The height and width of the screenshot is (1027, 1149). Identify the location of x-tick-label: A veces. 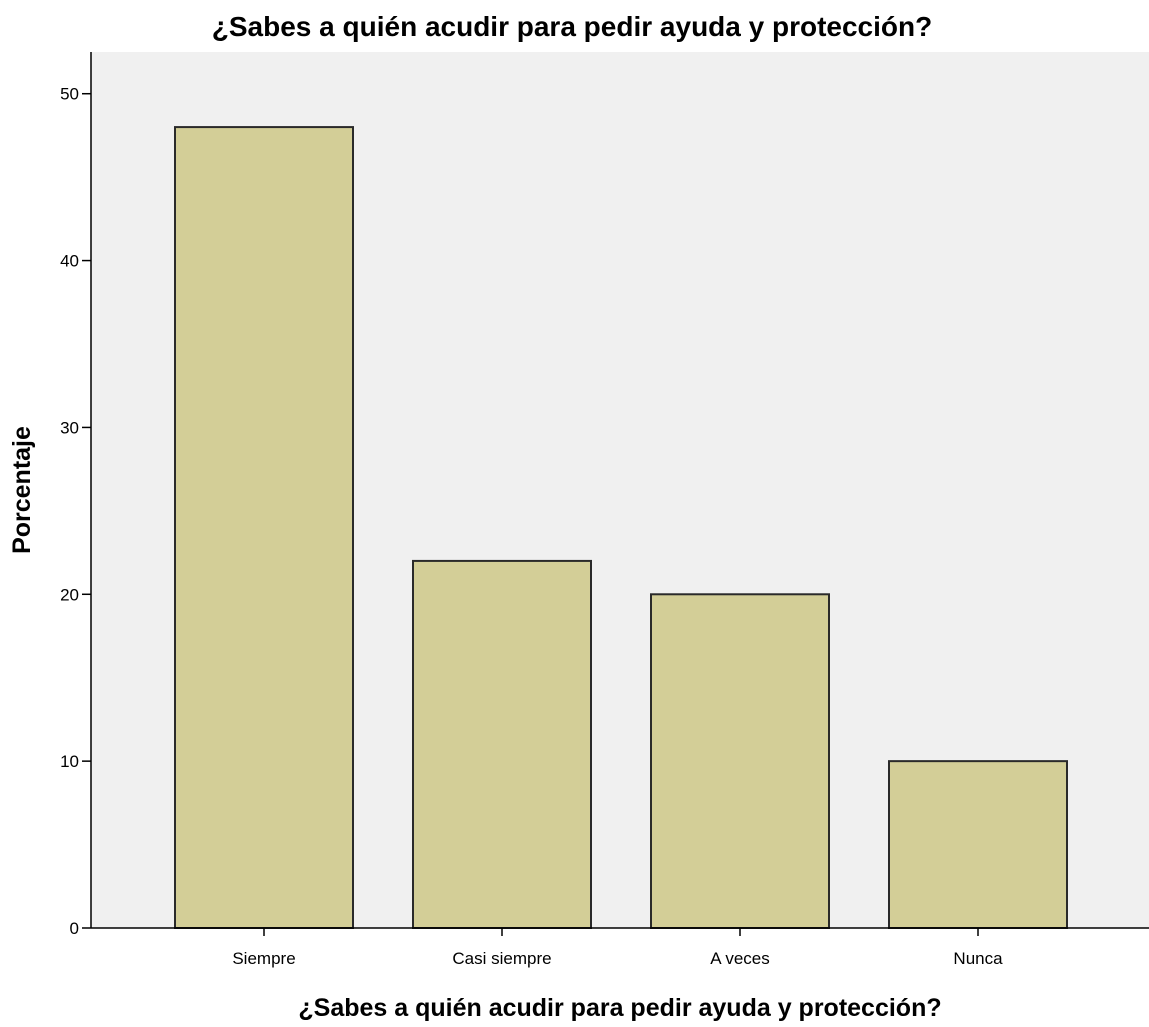
(740, 958).